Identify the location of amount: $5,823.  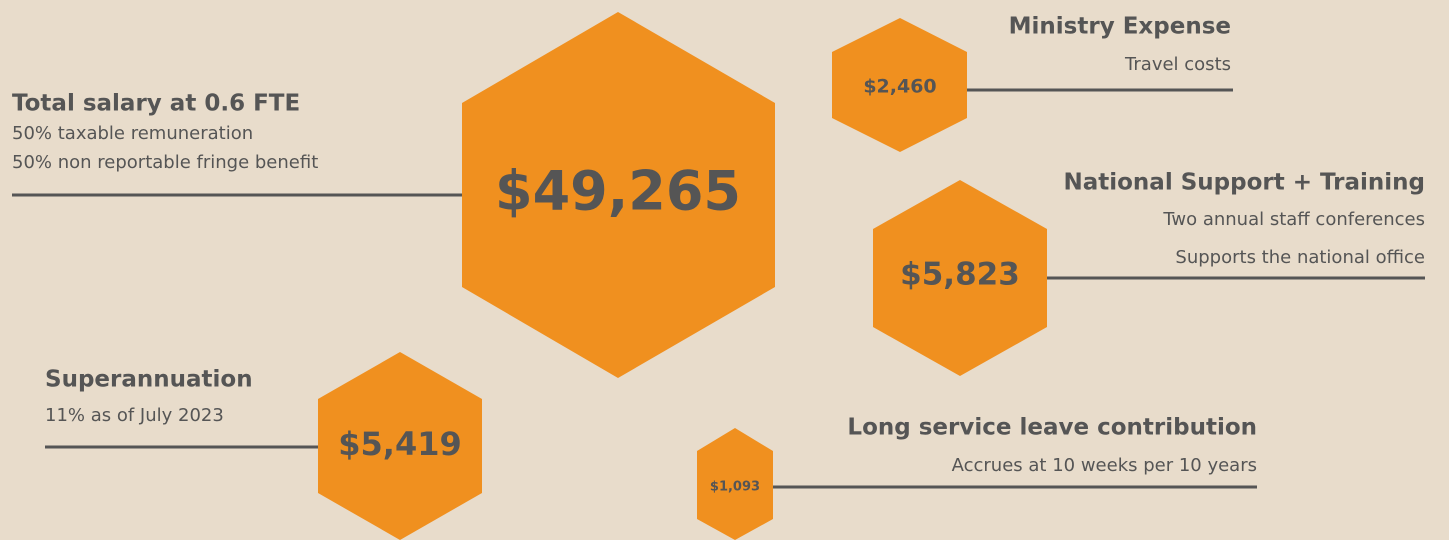
(960, 275).